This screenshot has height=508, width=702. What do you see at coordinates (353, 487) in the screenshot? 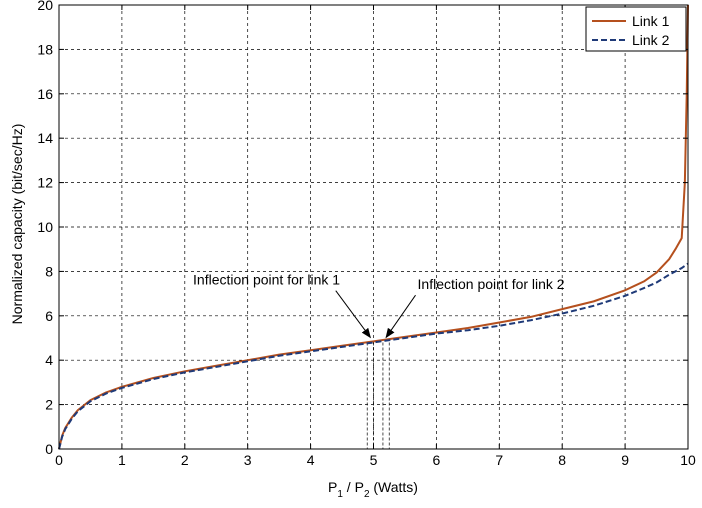
I see `x-axis-label-sep: / P` at bounding box center [353, 487].